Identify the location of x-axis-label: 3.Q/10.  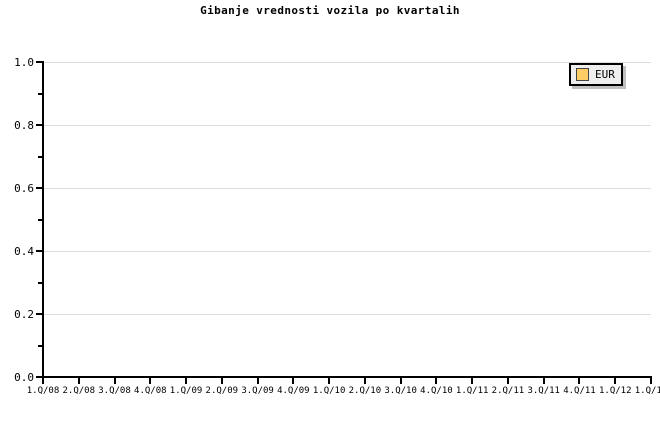
(400, 391).